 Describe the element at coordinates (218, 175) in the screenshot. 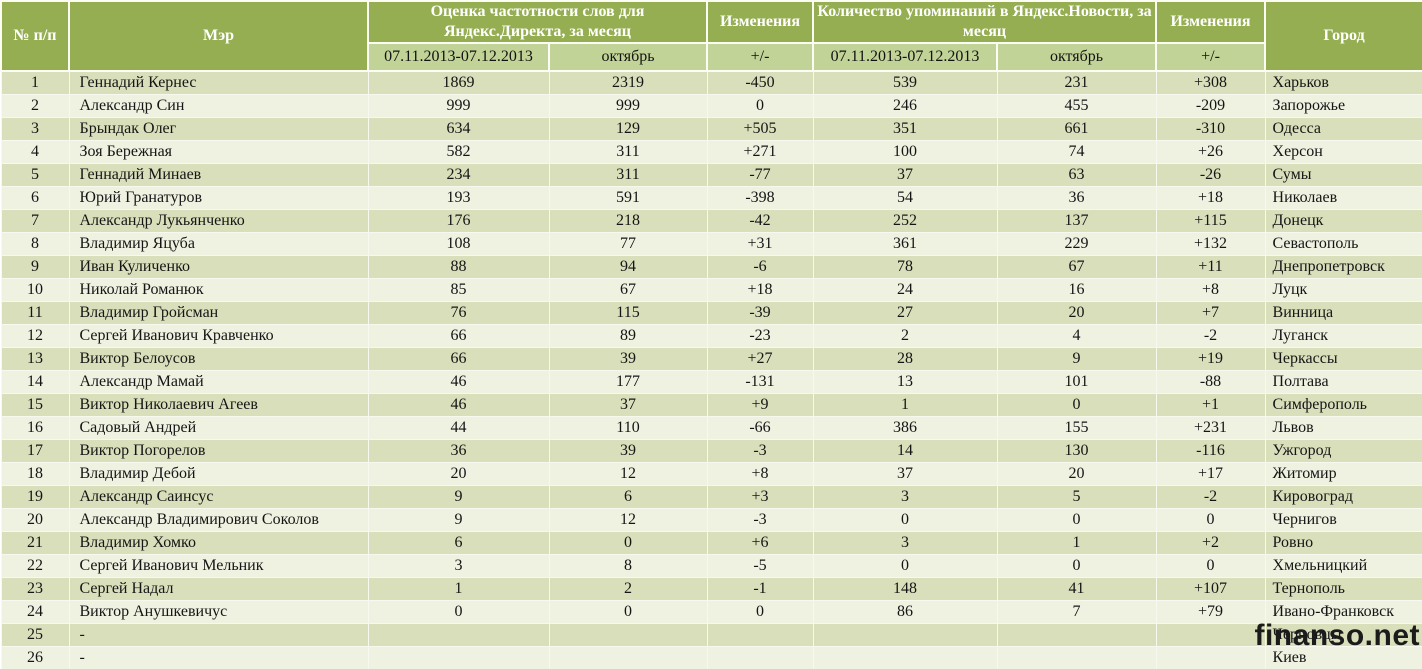

I see `table-cell: Геннадий Минаев` at that location.